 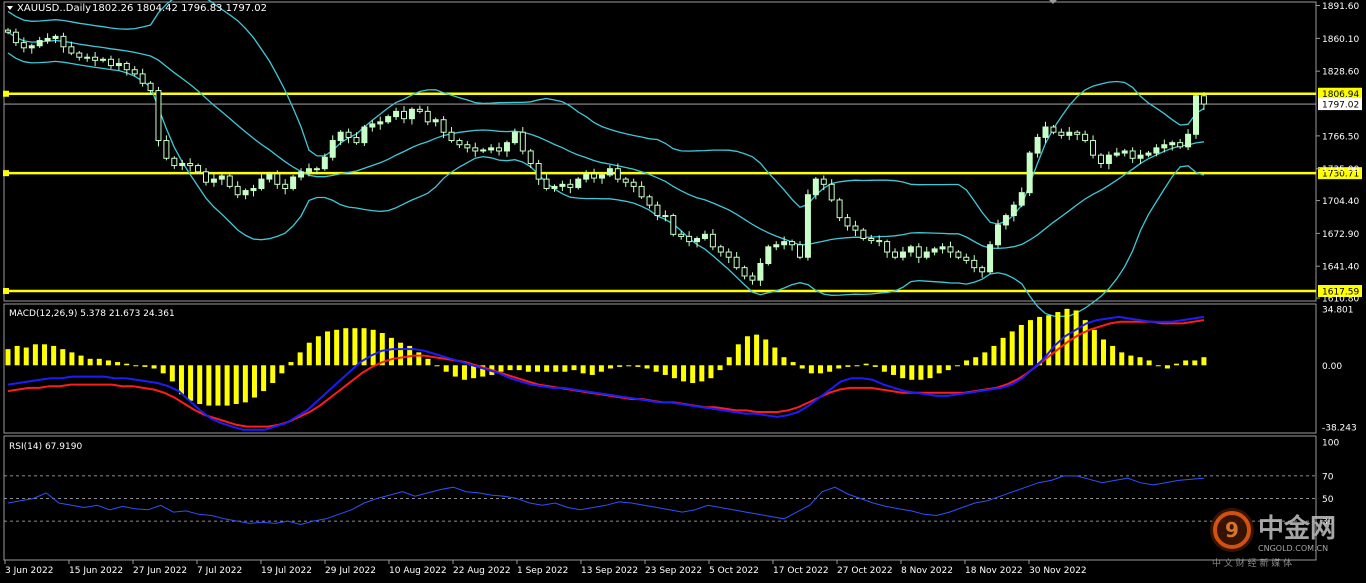 I want to click on time-tick-label: 10 Aug 2022, so click(x=418, y=571).